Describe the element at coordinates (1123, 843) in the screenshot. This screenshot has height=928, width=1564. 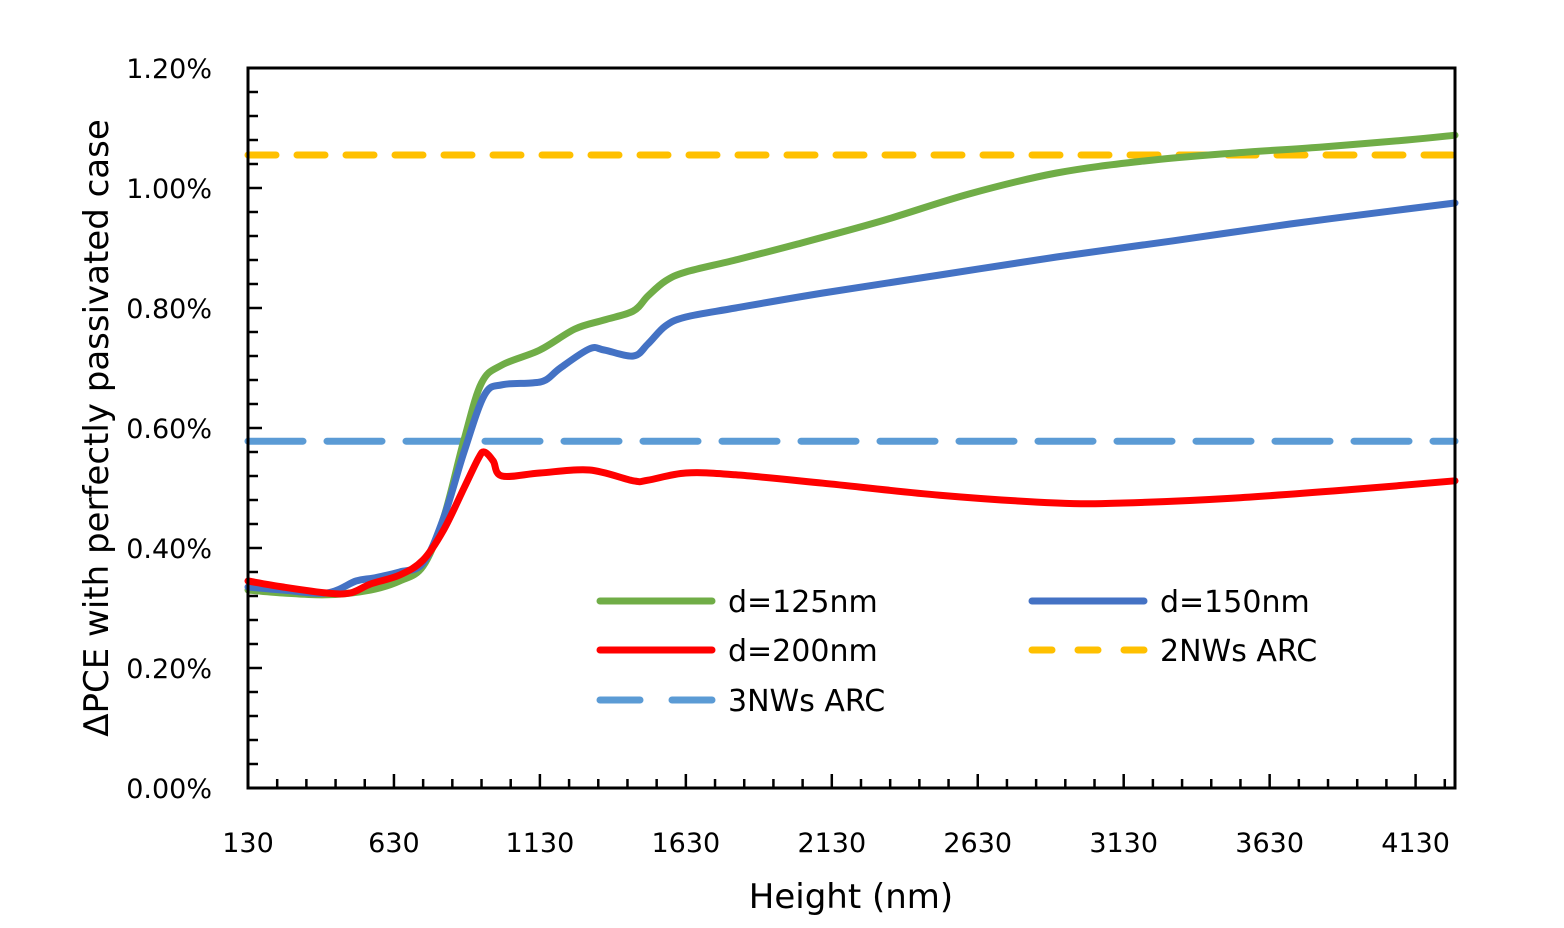
I see `x-tick-label: 3130` at that location.